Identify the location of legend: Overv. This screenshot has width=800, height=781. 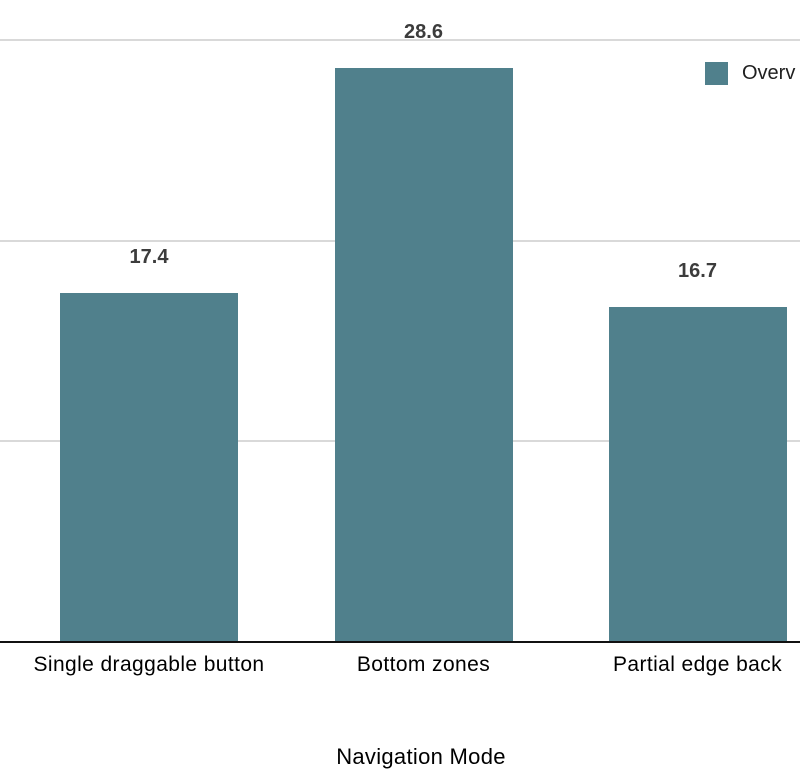
(750, 73).